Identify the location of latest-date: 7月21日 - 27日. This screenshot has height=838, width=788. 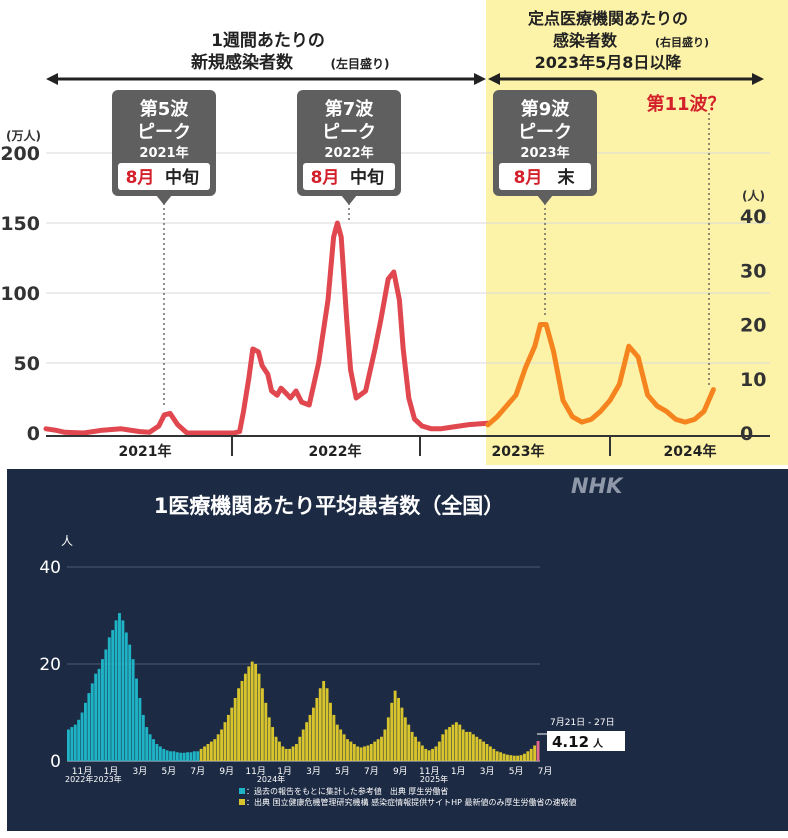
(582, 722).